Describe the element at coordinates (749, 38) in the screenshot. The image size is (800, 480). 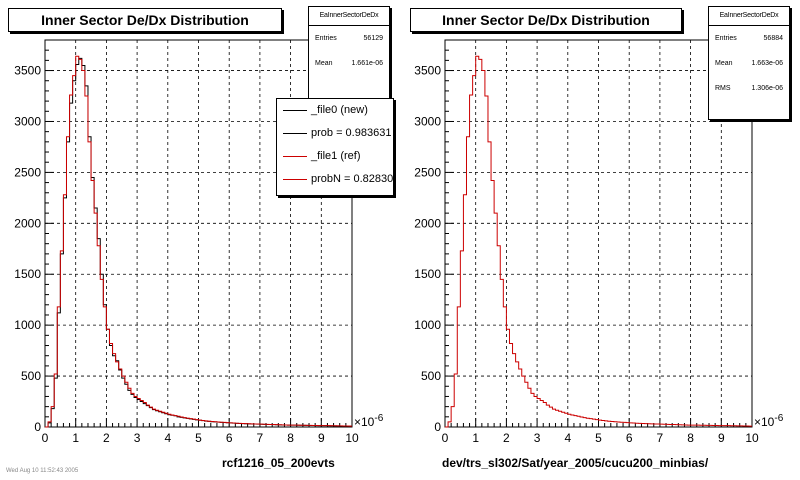
I see `stats-row-entries: Entries 56884` at that location.